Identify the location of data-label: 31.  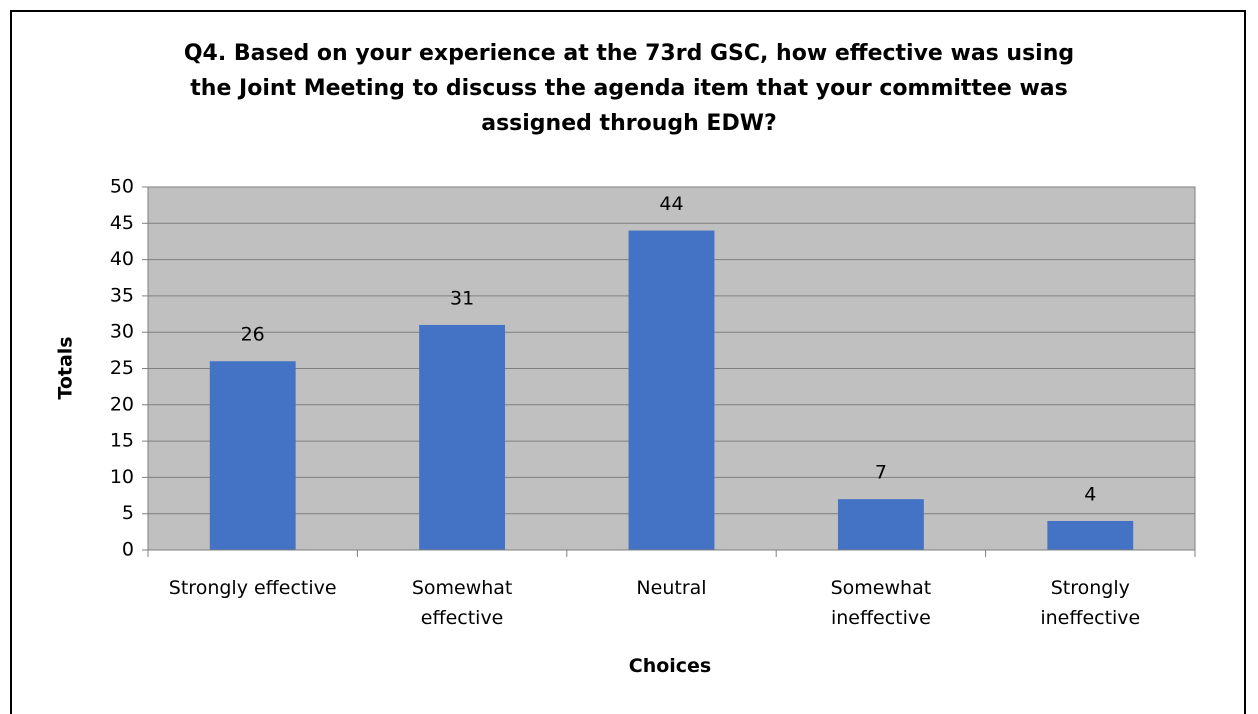
(462, 298).